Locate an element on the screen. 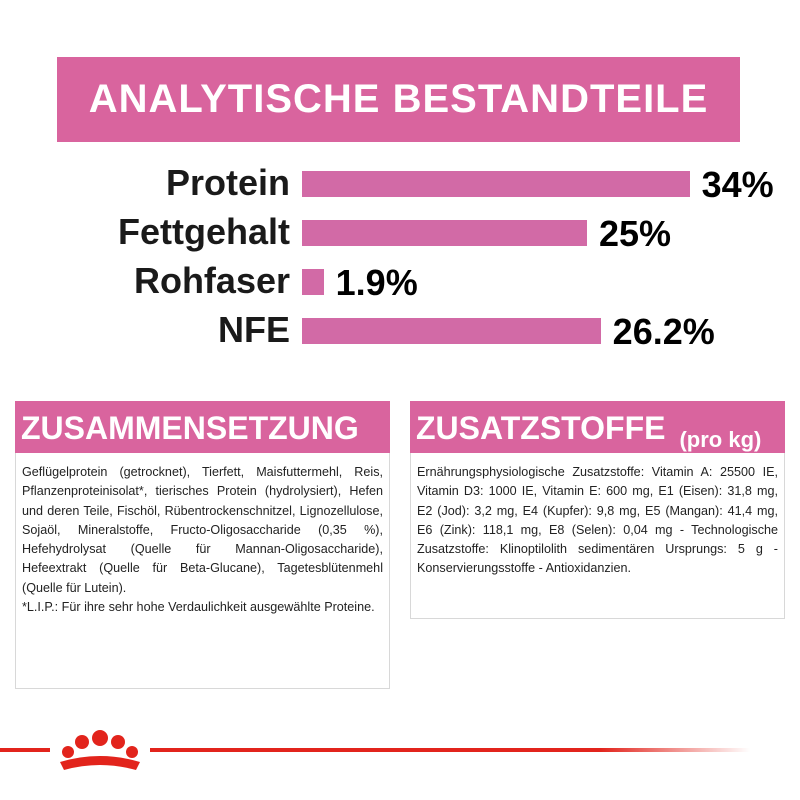 The width and height of the screenshot is (800, 800). section-header: ZUSATZSTOFFE (pro kg) is located at coordinates (597, 427).